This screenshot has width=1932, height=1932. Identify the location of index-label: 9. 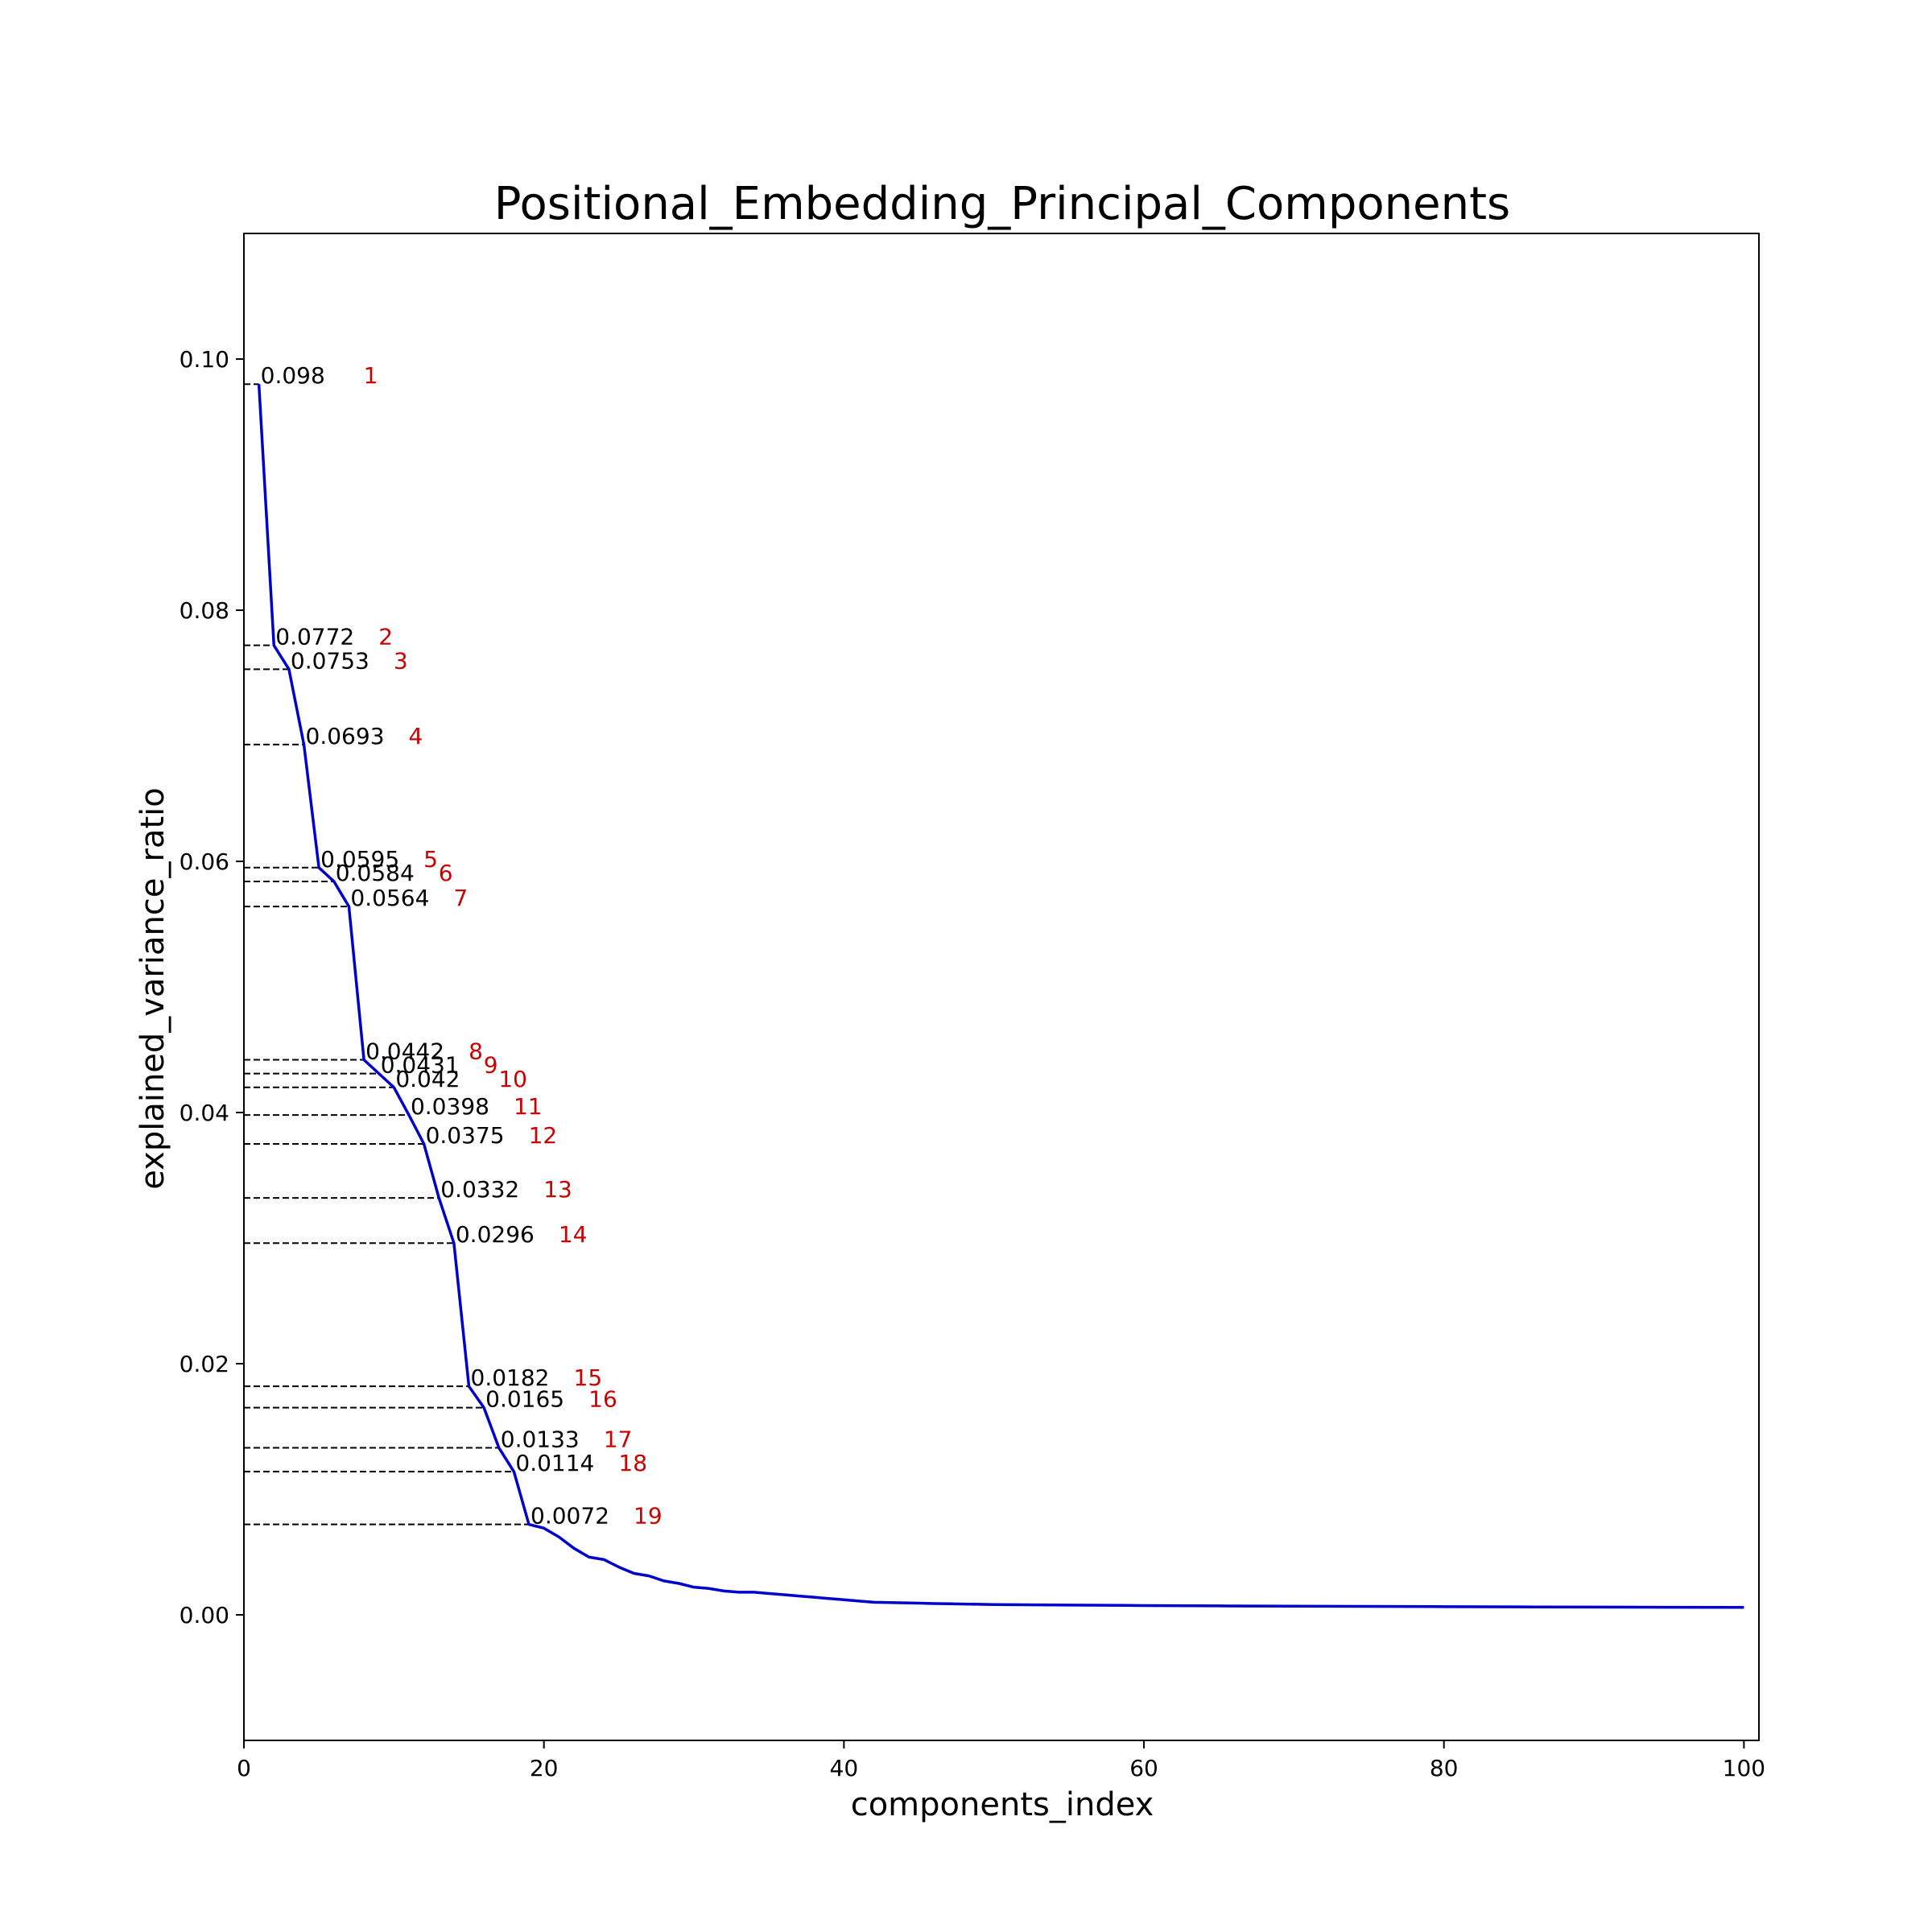
(491, 1065).